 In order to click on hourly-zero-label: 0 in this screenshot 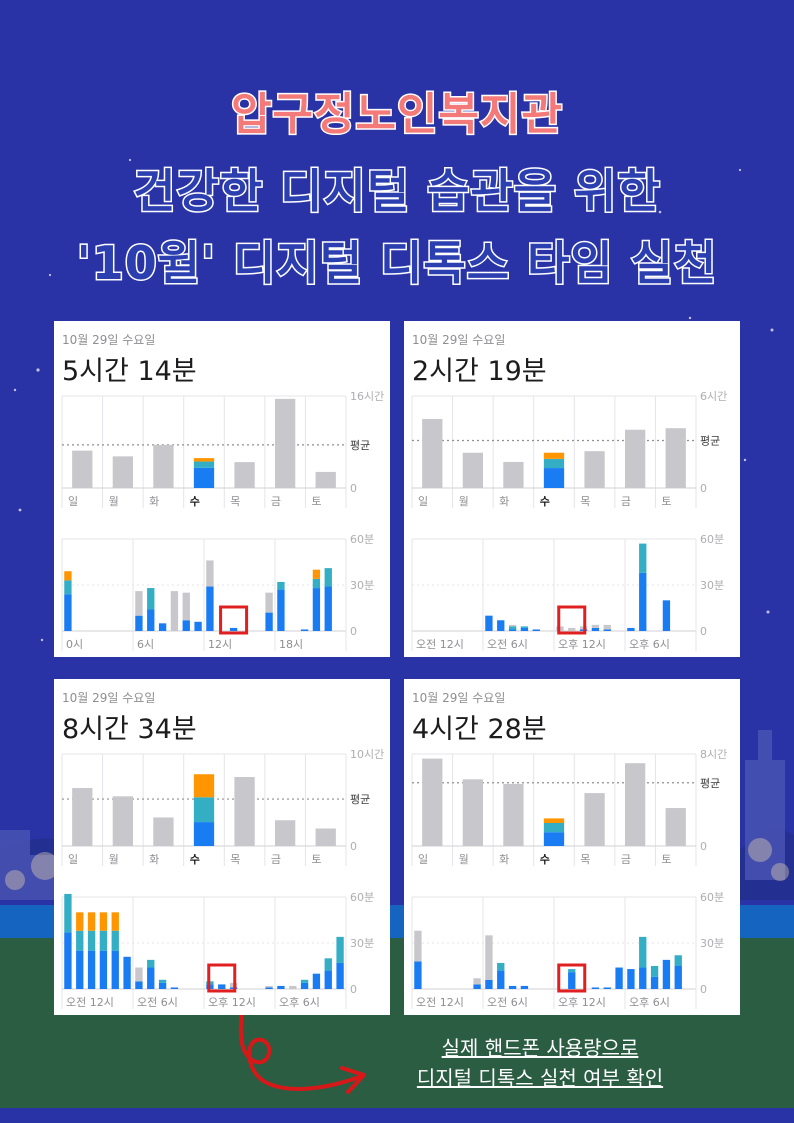, I will do `click(703, 631)`.